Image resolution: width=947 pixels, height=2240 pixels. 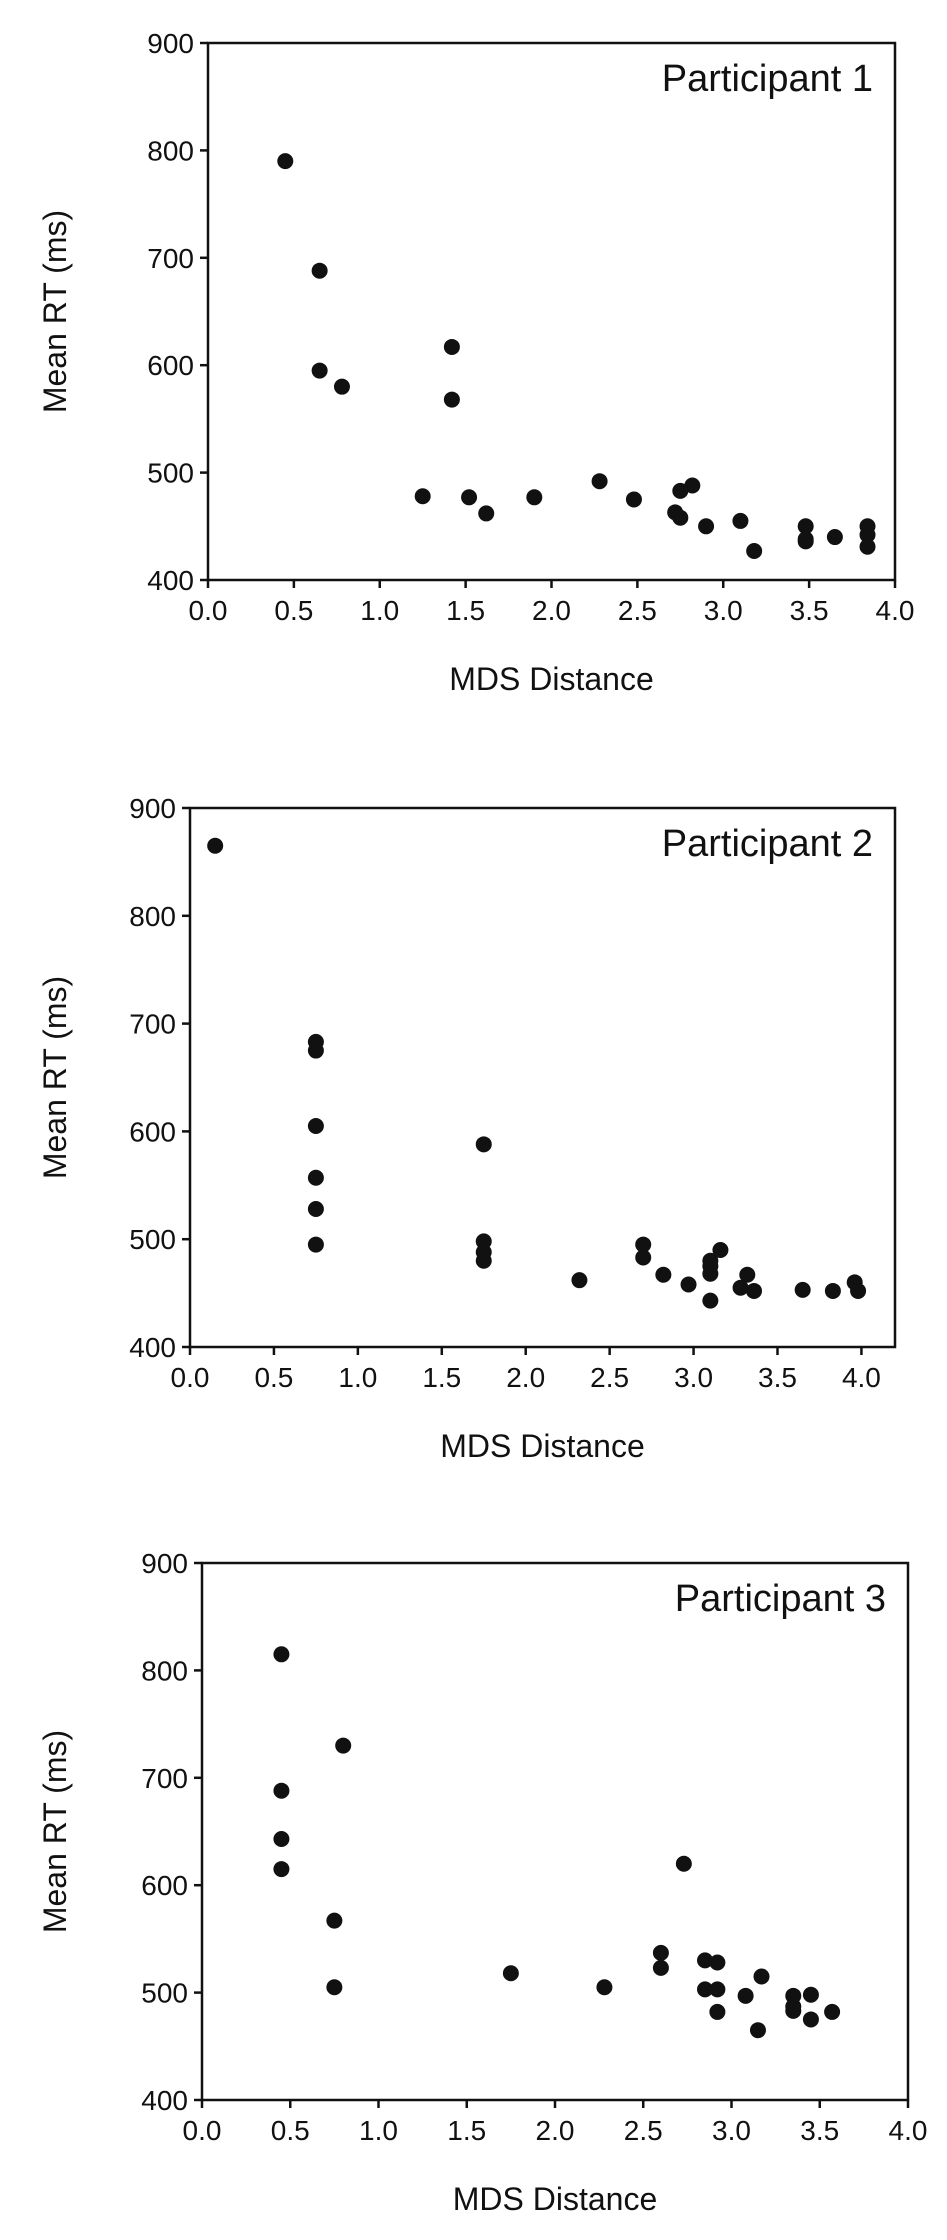 What do you see at coordinates (202, 2130) in the screenshot?
I see `x-tick-label: 0.0` at bounding box center [202, 2130].